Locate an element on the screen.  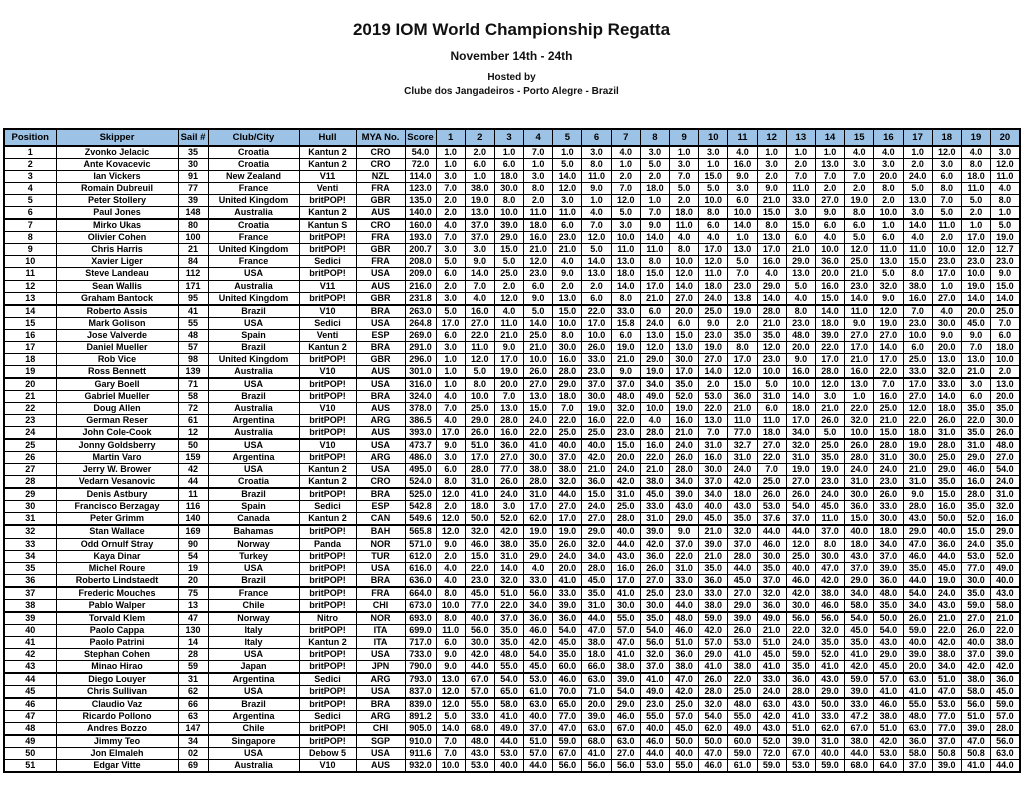
skipper-cell: Steve Landeau is located at coordinates (117, 274).